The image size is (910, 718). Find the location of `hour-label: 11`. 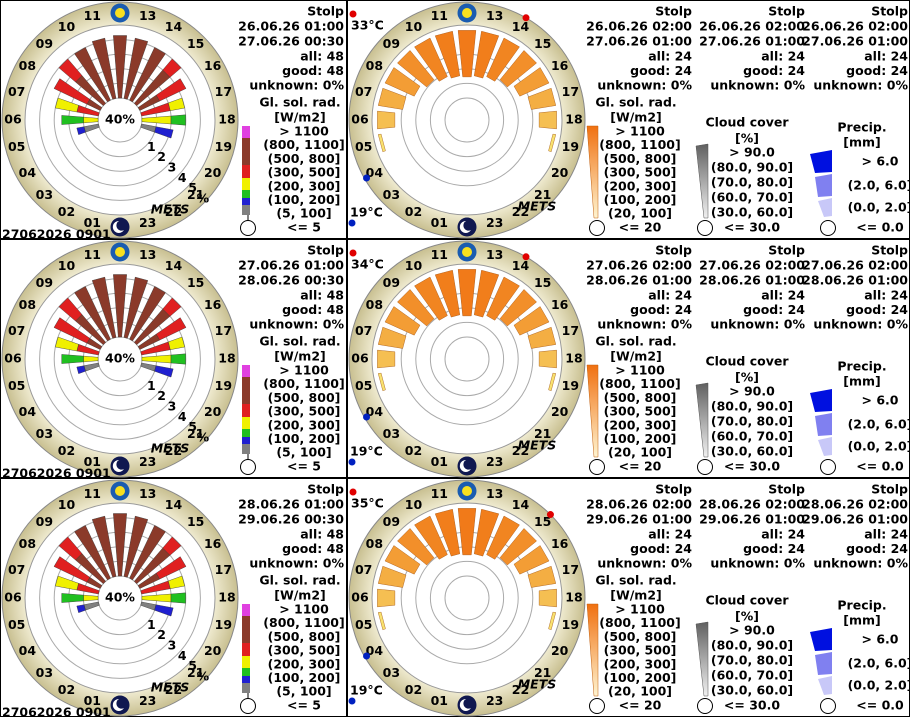

hour-label: 11 is located at coordinates (439, 493).